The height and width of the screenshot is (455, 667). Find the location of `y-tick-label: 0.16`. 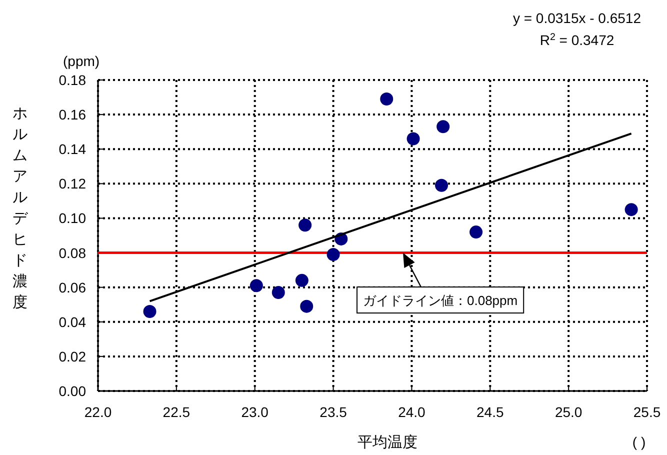

y-tick-label: 0.16 is located at coordinates (72, 114).